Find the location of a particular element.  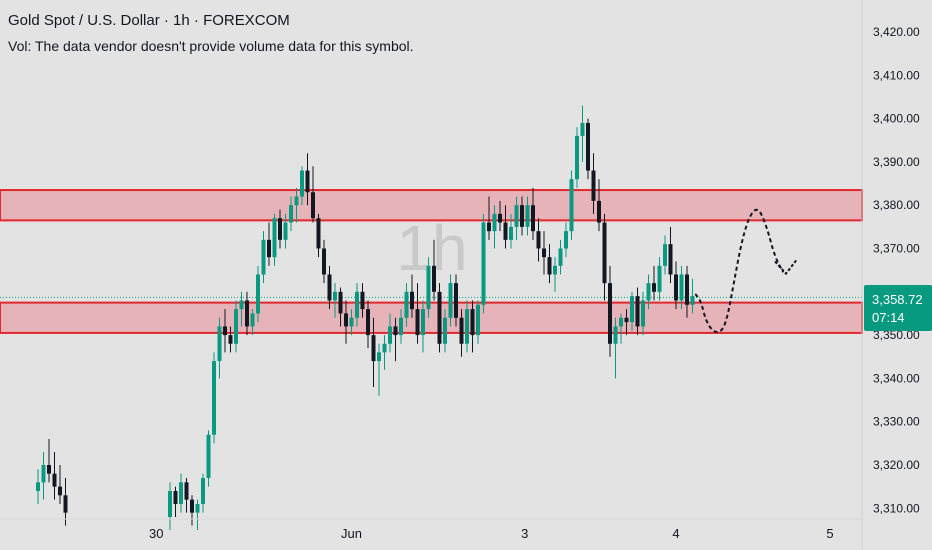

price-tick-label: 3,380.00 is located at coordinates (896, 205).